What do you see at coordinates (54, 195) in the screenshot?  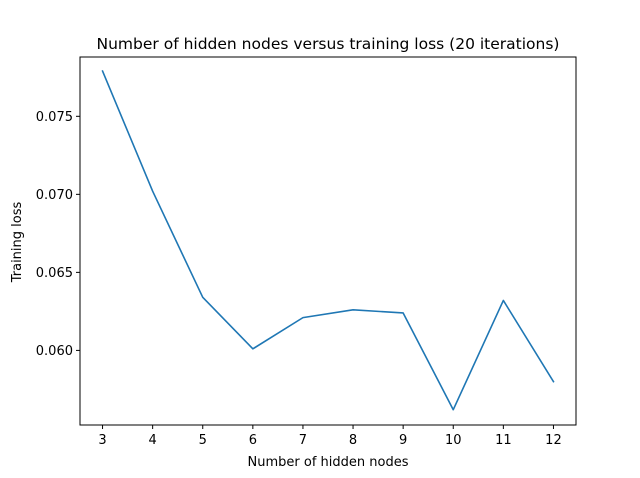 I see `y-tick-label: 0.070` at bounding box center [54, 195].